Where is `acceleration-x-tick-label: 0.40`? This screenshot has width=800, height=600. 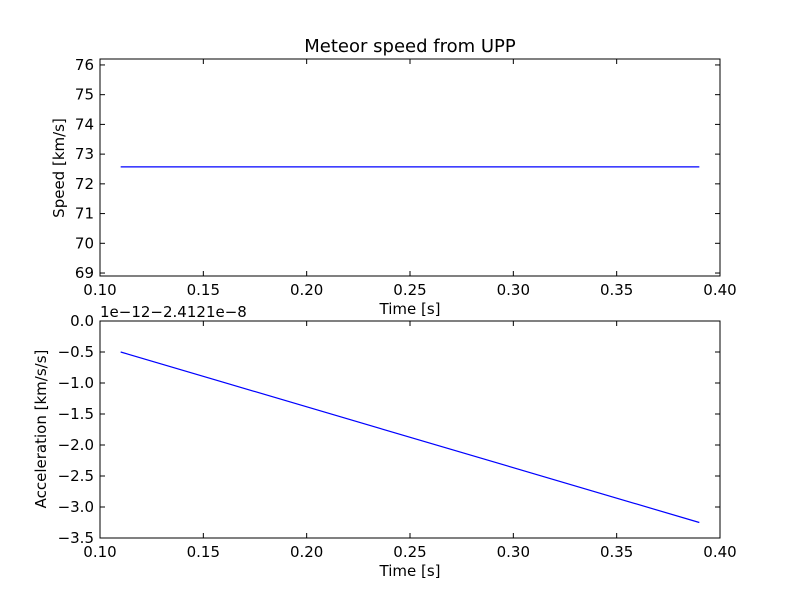 acceleration-x-tick-label: 0.40 is located at coordinates (719, 552).